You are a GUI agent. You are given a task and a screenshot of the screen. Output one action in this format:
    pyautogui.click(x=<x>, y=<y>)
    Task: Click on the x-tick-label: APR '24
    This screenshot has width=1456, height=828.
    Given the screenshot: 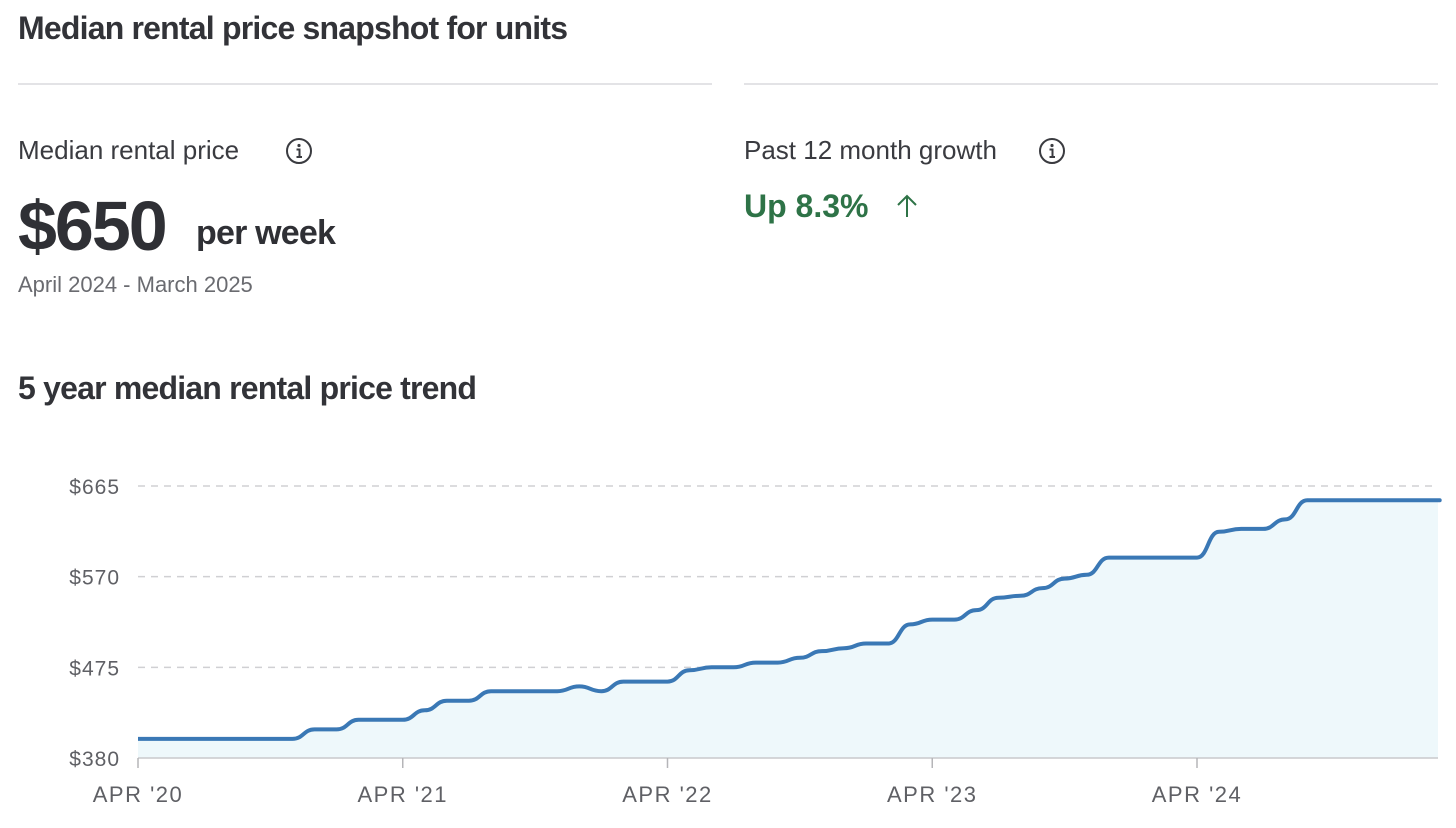 What is the action you would take?
    pyautogui.click(x=1197, y=794)
    